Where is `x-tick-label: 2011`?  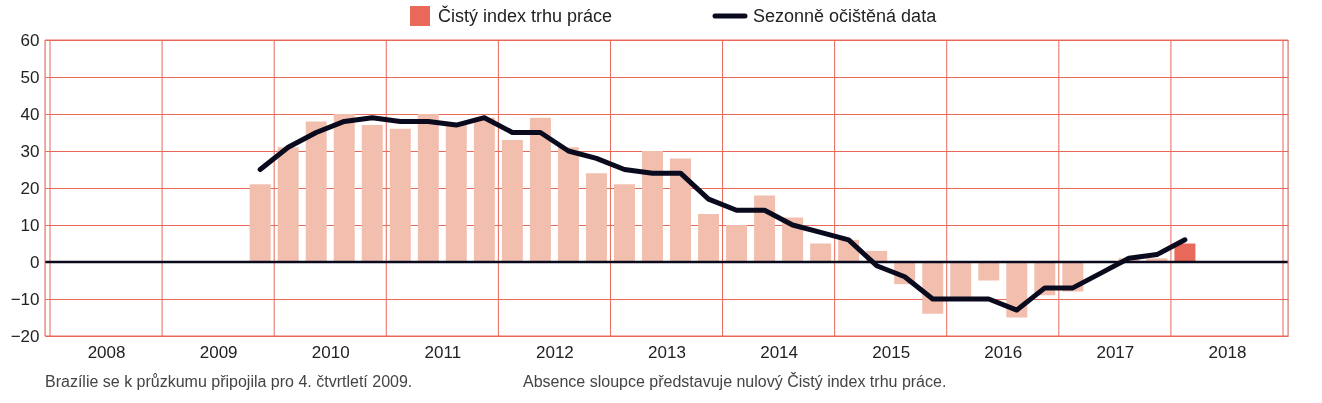 x-tick-label: 2011 is located at coordinates (443, 352).